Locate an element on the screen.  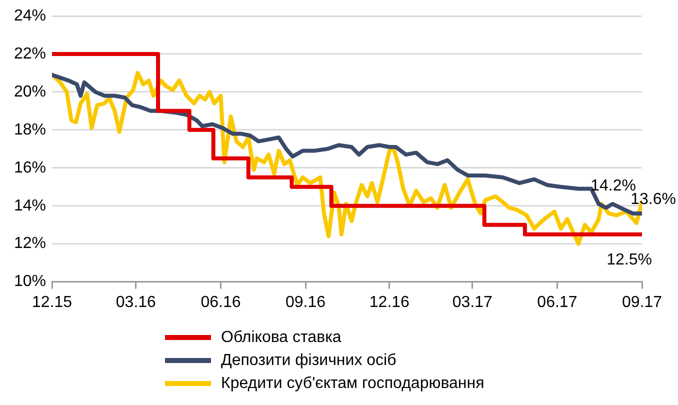
x-tick-label: 09.17 is located at coordinates (642, 302).